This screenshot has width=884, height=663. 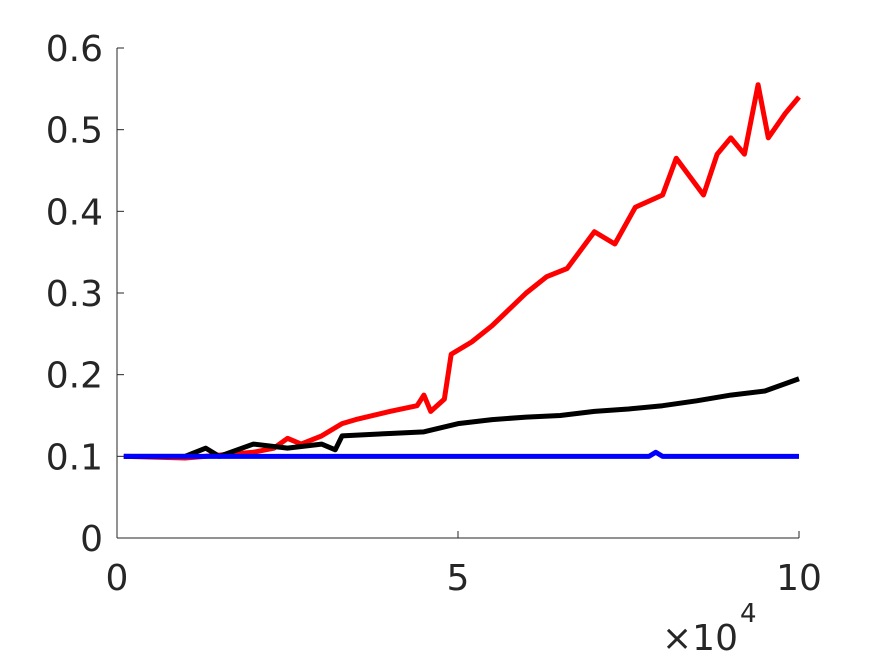 What do you see at coordinates (74, 457) in the screenshot?
I see `y-tick-label: 0.1` at bounding box center [74, 457].